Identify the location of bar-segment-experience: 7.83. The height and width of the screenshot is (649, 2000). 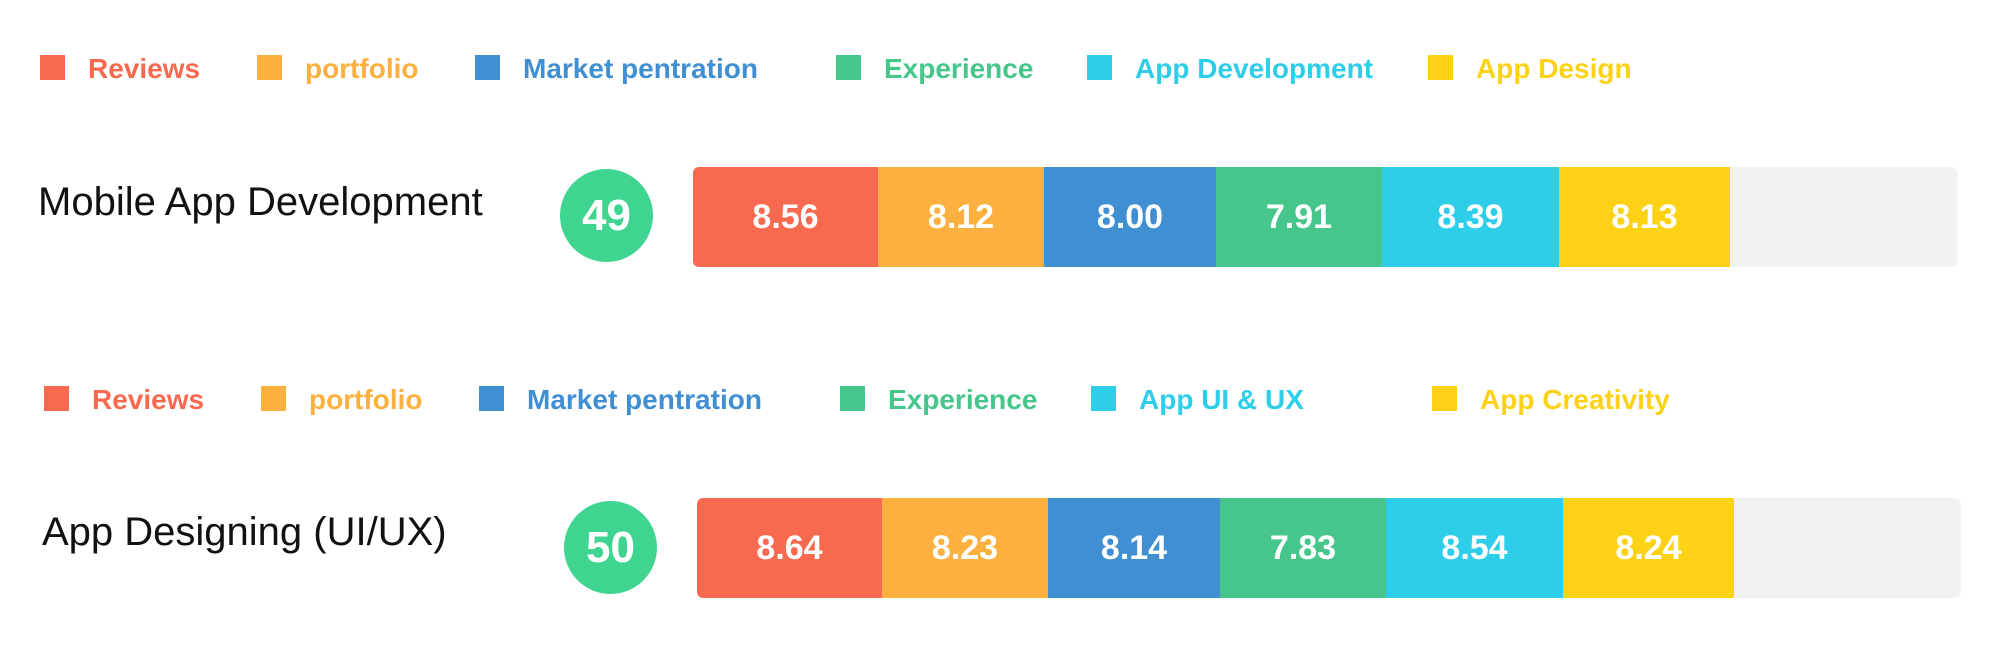
(1303, 548).